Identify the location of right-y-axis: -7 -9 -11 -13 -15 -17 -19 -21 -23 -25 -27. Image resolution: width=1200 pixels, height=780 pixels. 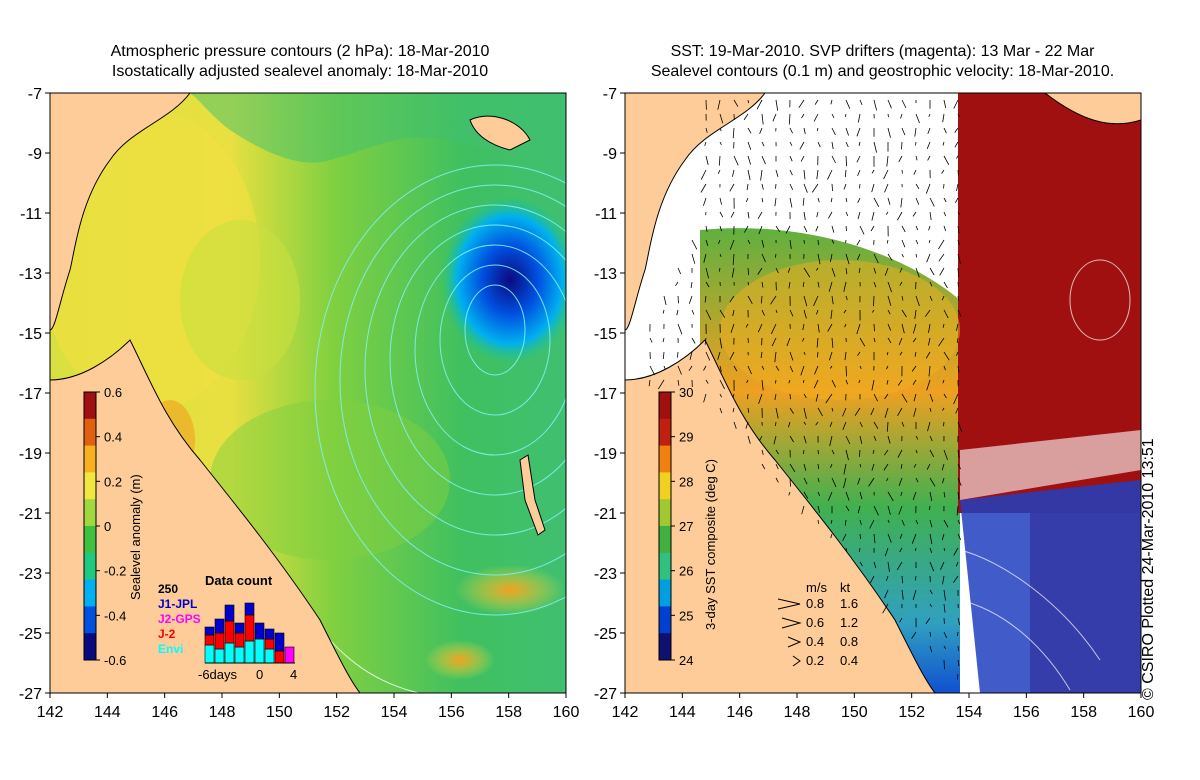
(609, 394).